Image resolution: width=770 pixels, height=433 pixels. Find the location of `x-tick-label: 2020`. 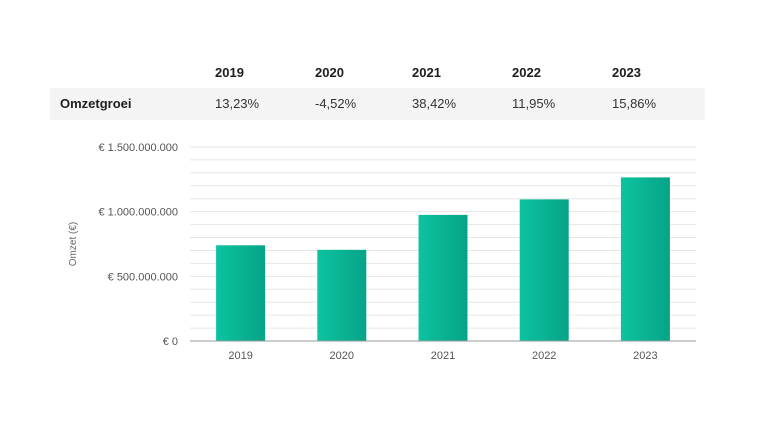

x-tick-label: 2020 is located at coordinates (342, 356).